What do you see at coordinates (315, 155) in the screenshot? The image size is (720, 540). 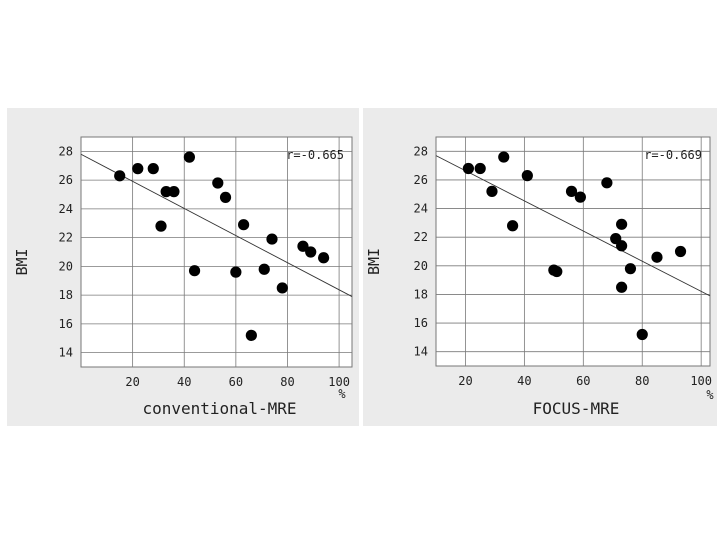 I see `correlation-annotation: r=-0.665` at bounding box center [315, 155].